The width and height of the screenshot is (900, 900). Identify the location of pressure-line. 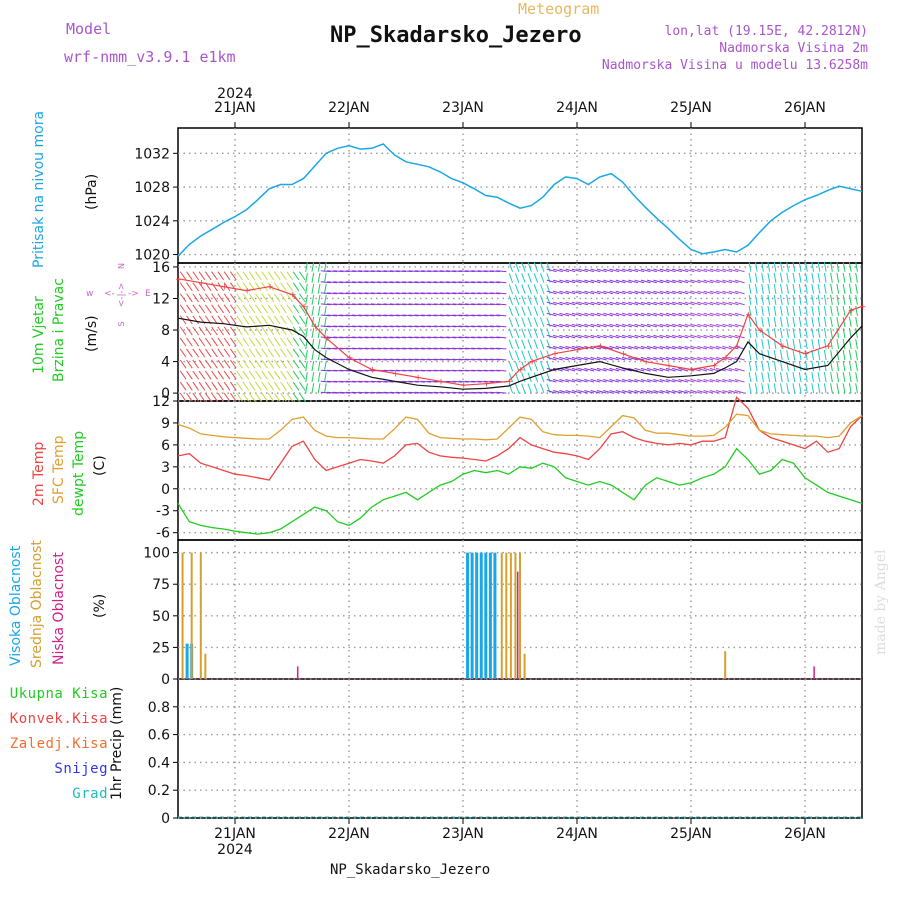
(520, 200).